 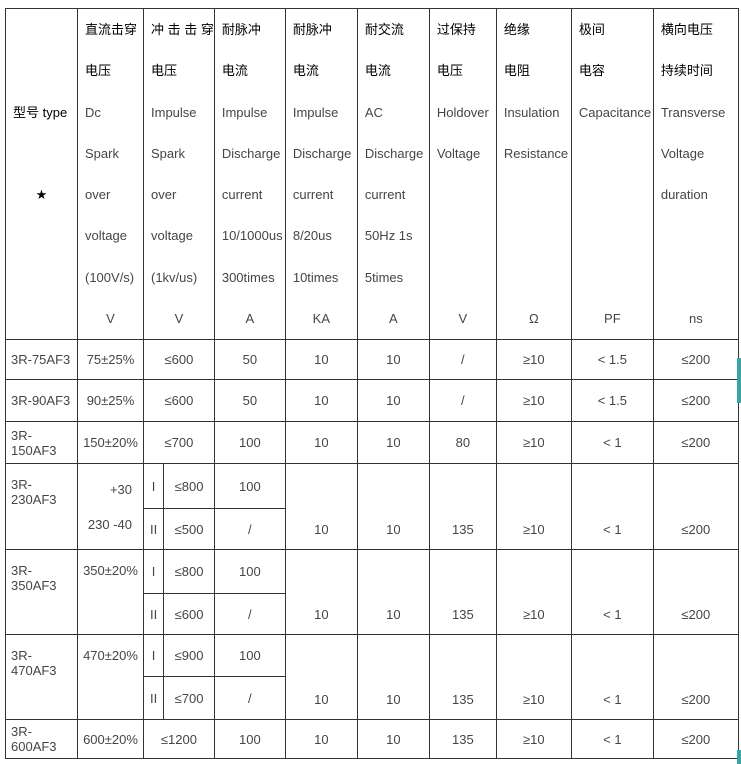 I want to click on header-cell-ac-discharge: 耐交流 电流 AC Discharge current 50Hz 1s 5times A, so click(x=393, y=174).